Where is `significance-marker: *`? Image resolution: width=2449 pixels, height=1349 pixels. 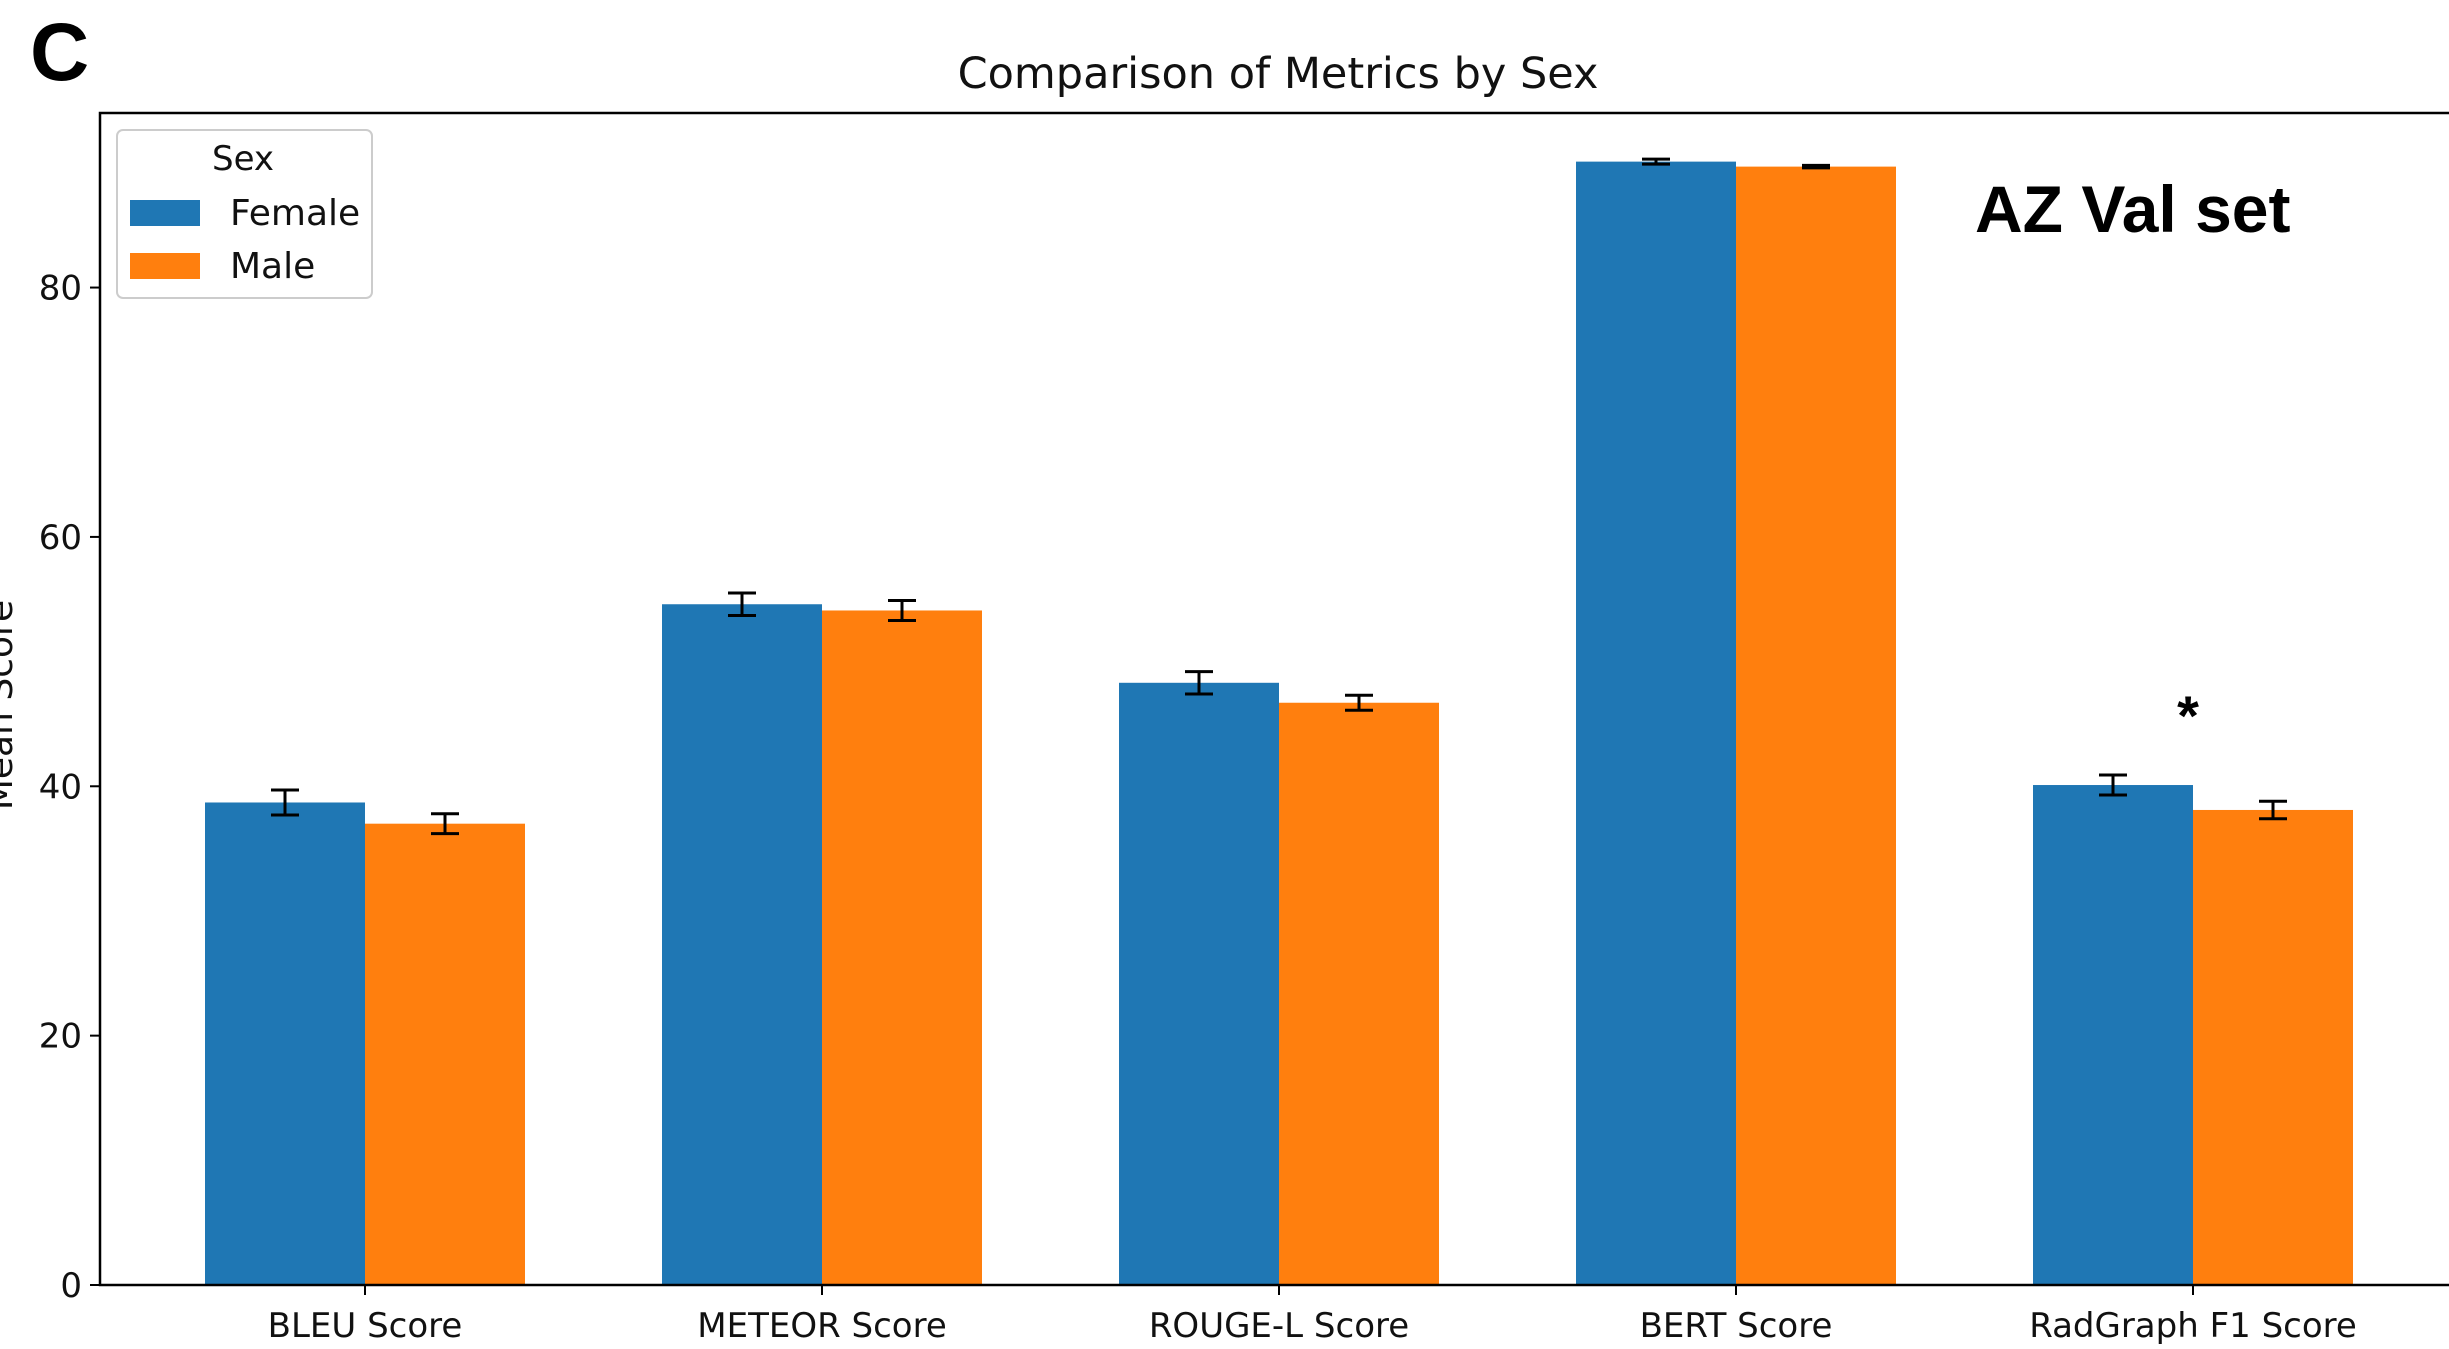 significance-marker: * is located at coordinates (2188, 715).